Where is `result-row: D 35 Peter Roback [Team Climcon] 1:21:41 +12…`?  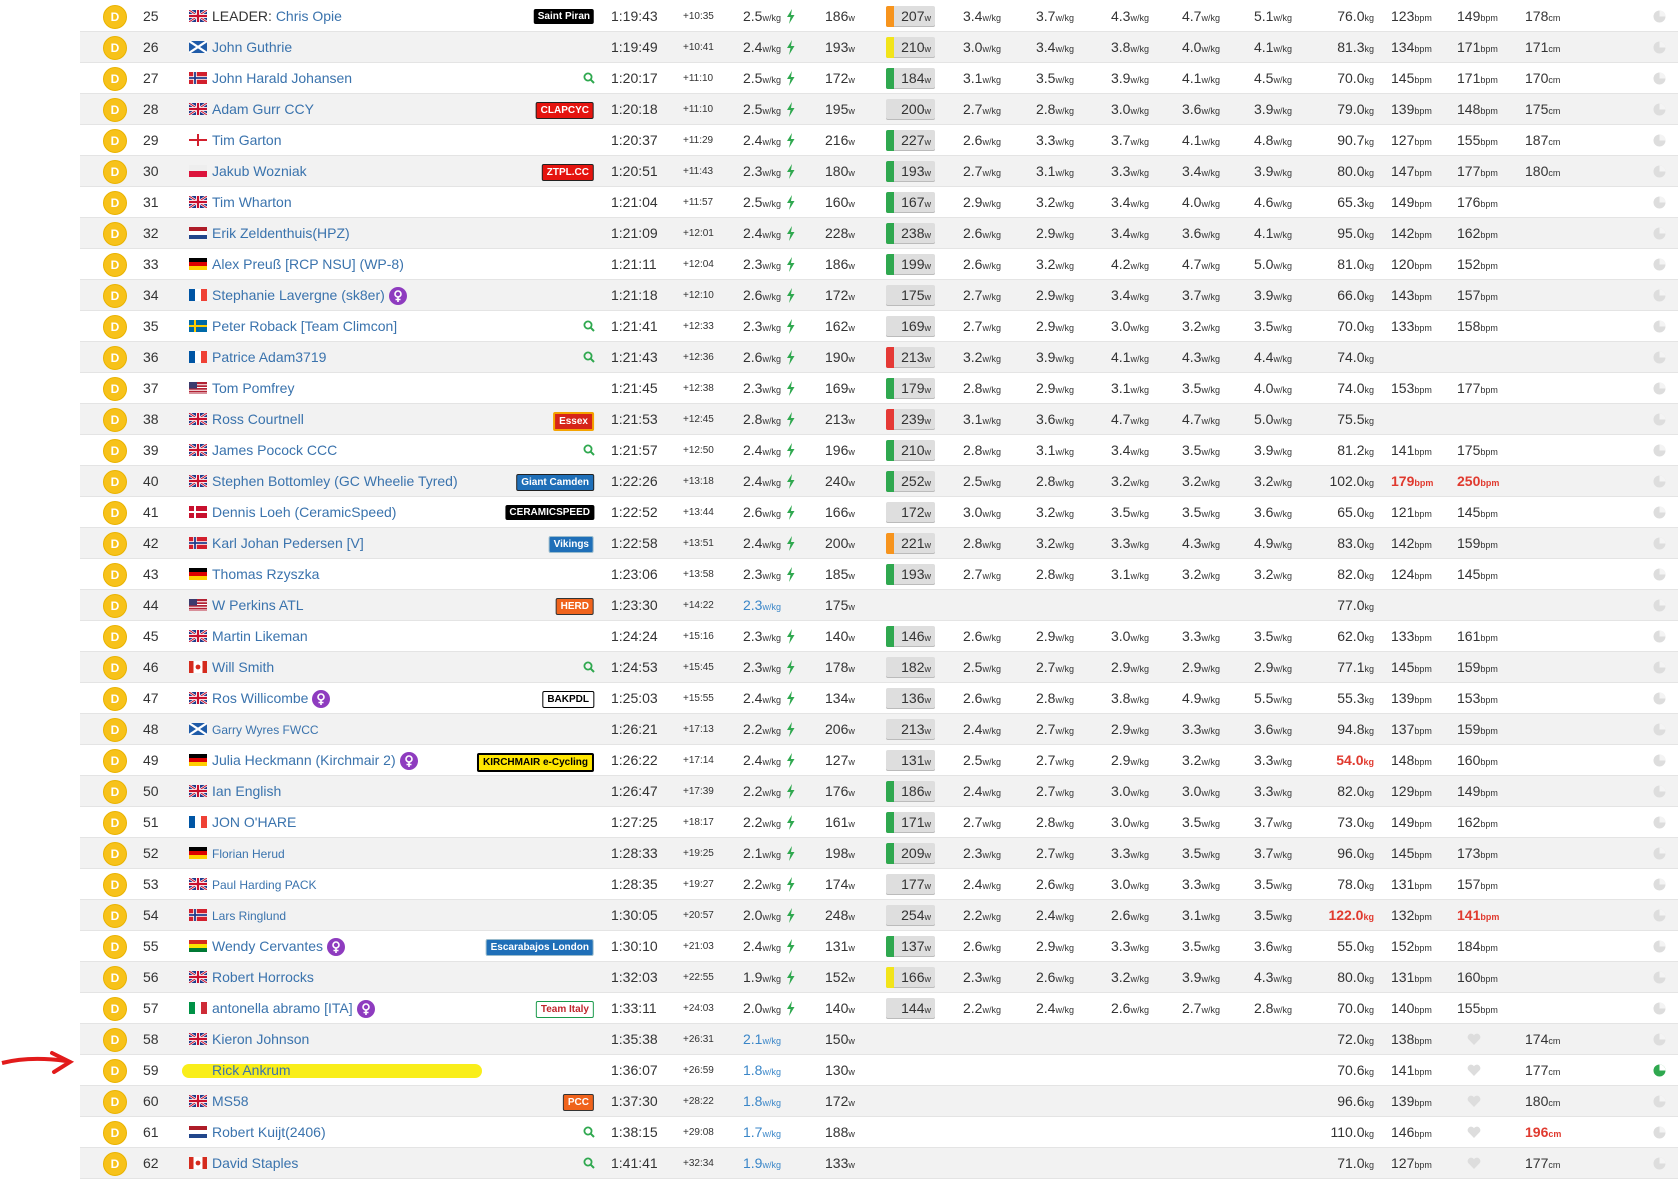 result-row: D 35 Peter Roback [Team Climcon] 1:21:41 +12… is located at coordinates (879, 326).